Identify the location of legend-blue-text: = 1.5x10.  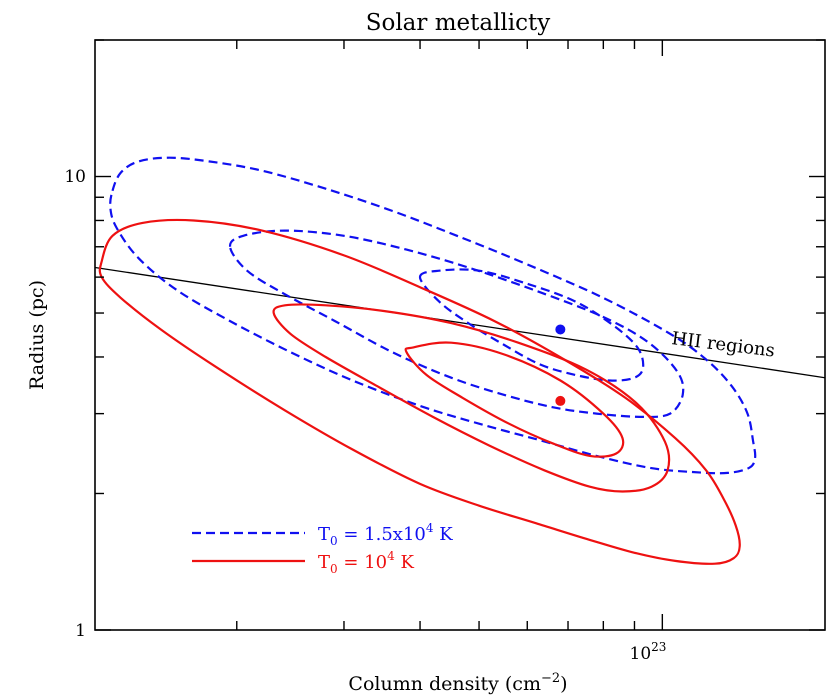
(382, 534).